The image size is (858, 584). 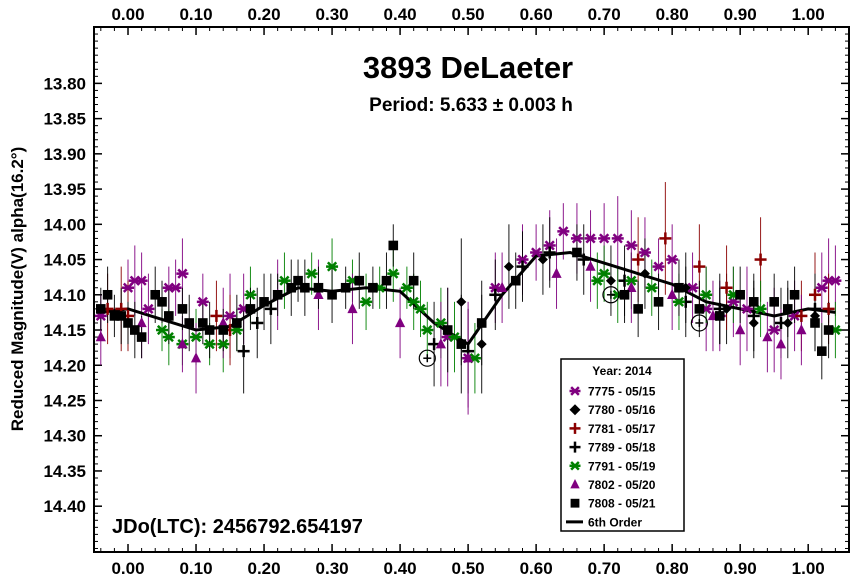 I want to click on x-tick-label: 0.90, so click(x=740, y=14).